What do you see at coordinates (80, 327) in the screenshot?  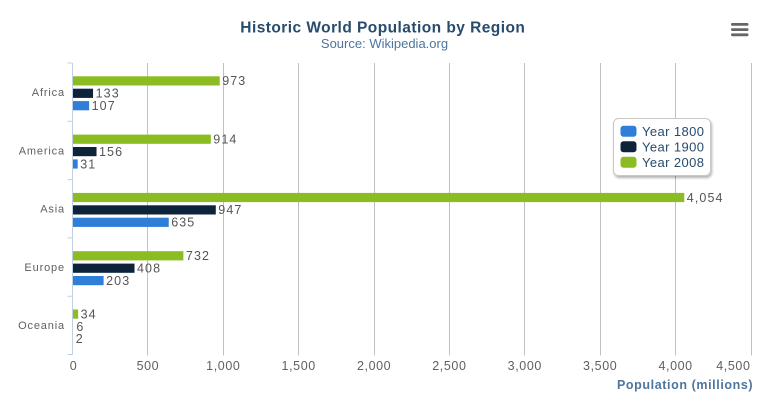 I see `svg-text: 6` at bounding box center [80, 327].